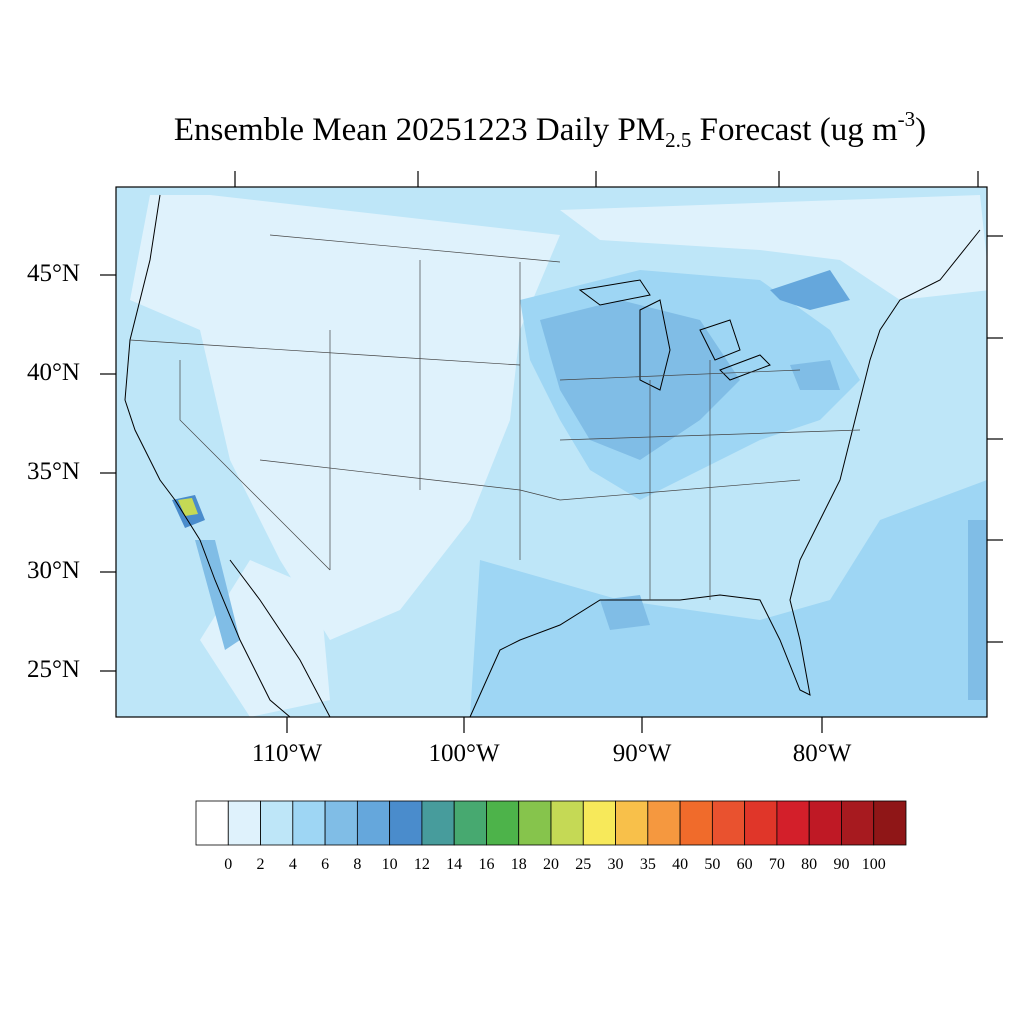 This screenshot has height=1024, width=1024. Describe the element at coordinates (486, 864) in the screenshot. I see `colorbar-level-label: 16` at that location.